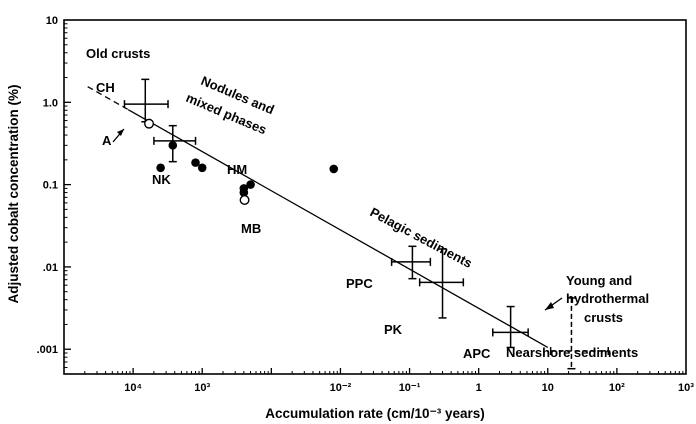  I want to click on annotation-apc: APC, so click(477, 353).